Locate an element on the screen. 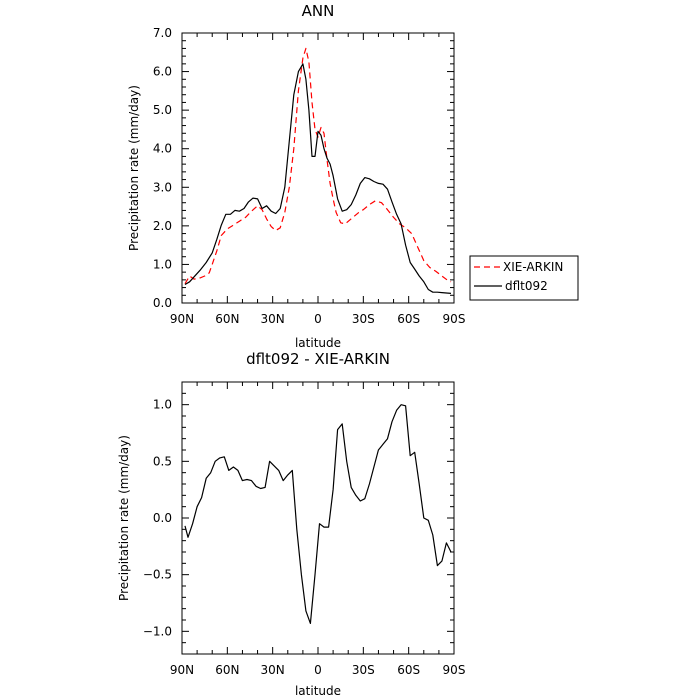 The height and width of the screenshot is (700, 700). legend-box is located at coordinates (524, 278).